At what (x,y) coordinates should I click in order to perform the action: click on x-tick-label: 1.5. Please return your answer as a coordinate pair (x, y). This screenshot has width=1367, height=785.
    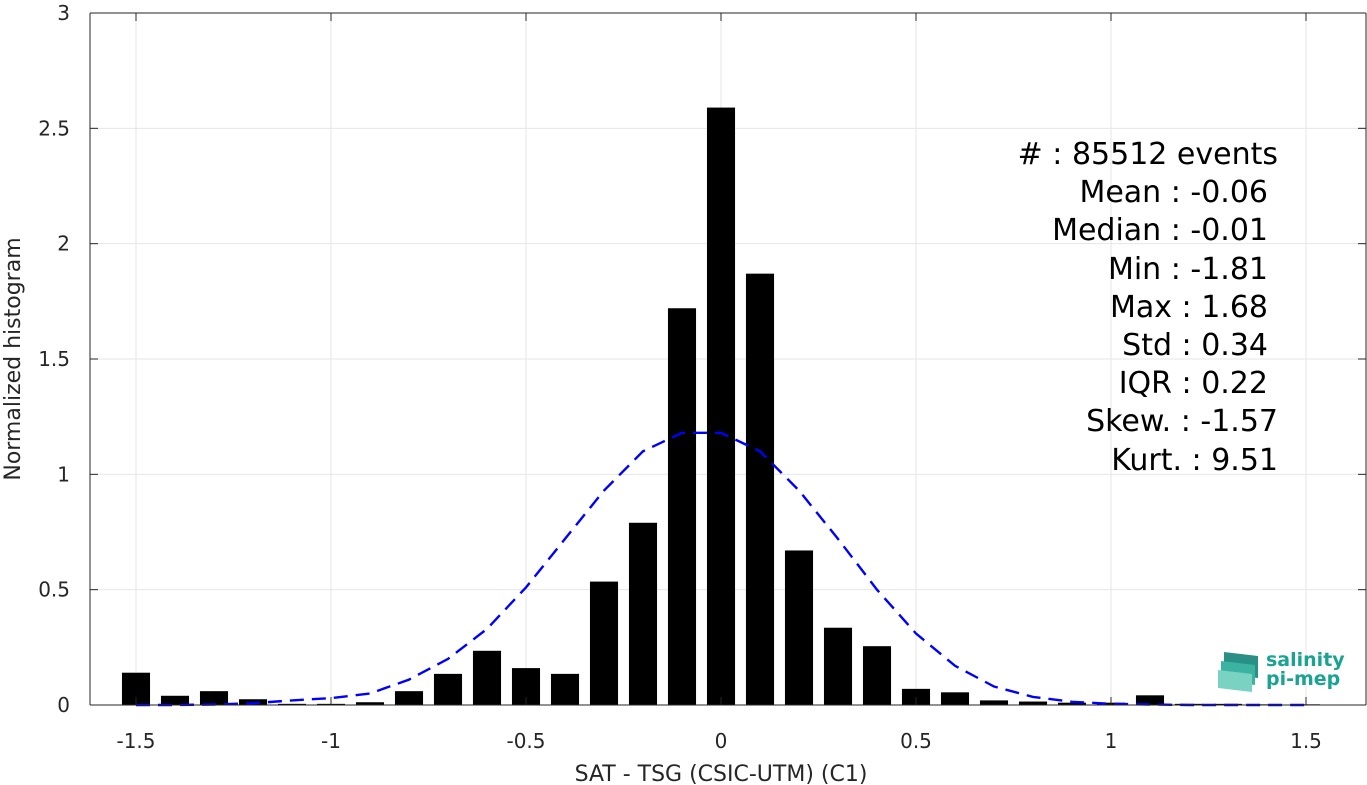
    Looking at the image, I should click on (1306, 741).